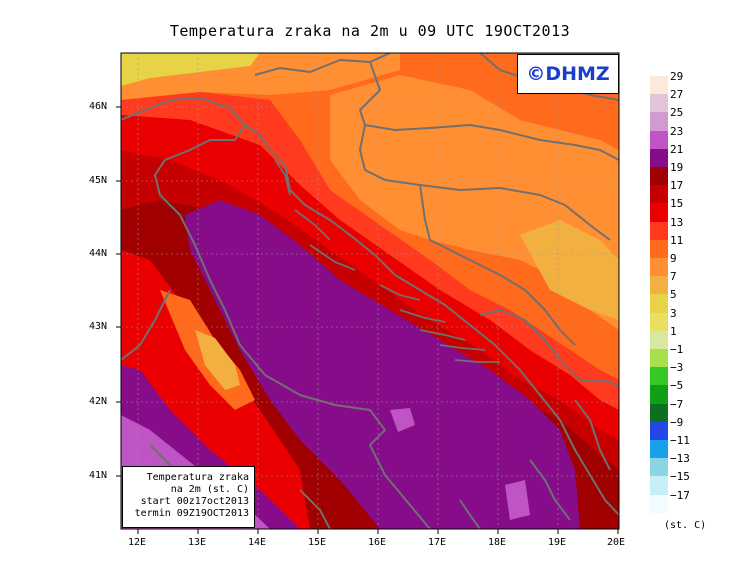 The image size is (740, 582). I want to click on info-line-2: na 2m (st. C), so click(209, 489).